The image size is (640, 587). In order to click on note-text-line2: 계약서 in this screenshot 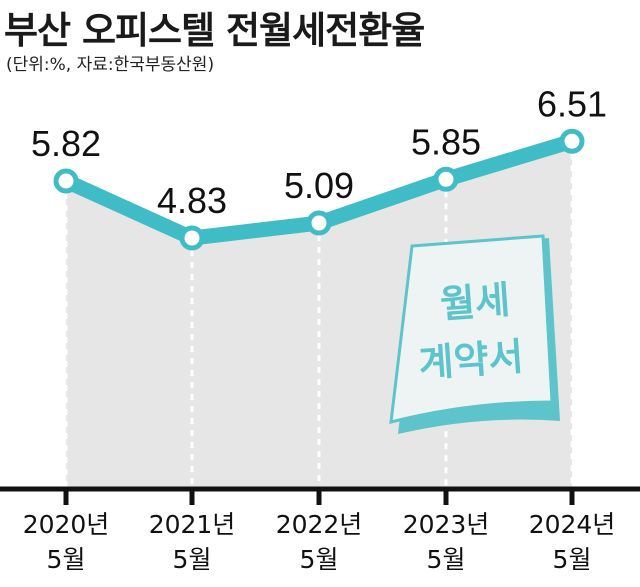, I will do `click(471, 359)`.